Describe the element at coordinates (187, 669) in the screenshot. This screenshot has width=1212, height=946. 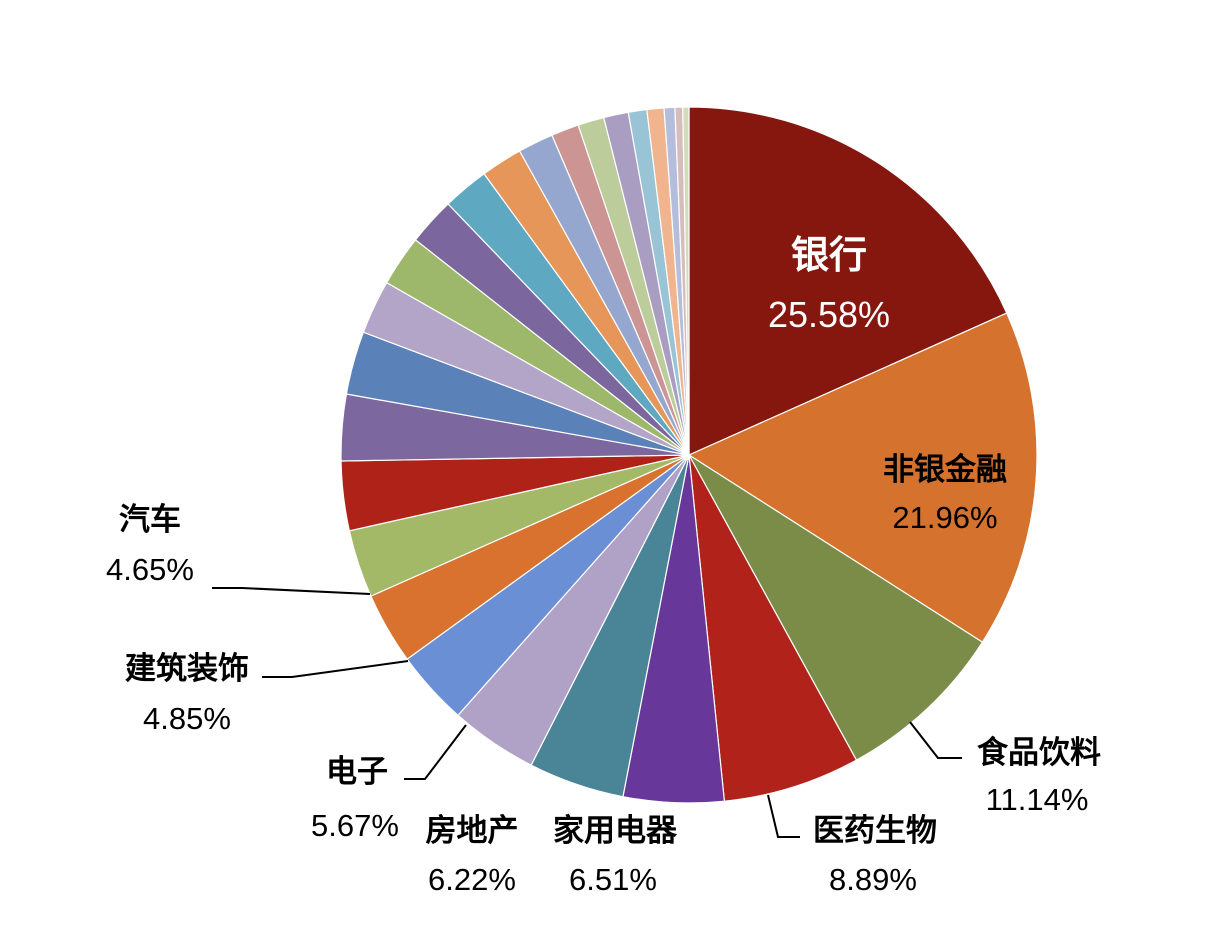
I see `slice-label-jianzhuzhuangshi: 建筑装饰` at that location.